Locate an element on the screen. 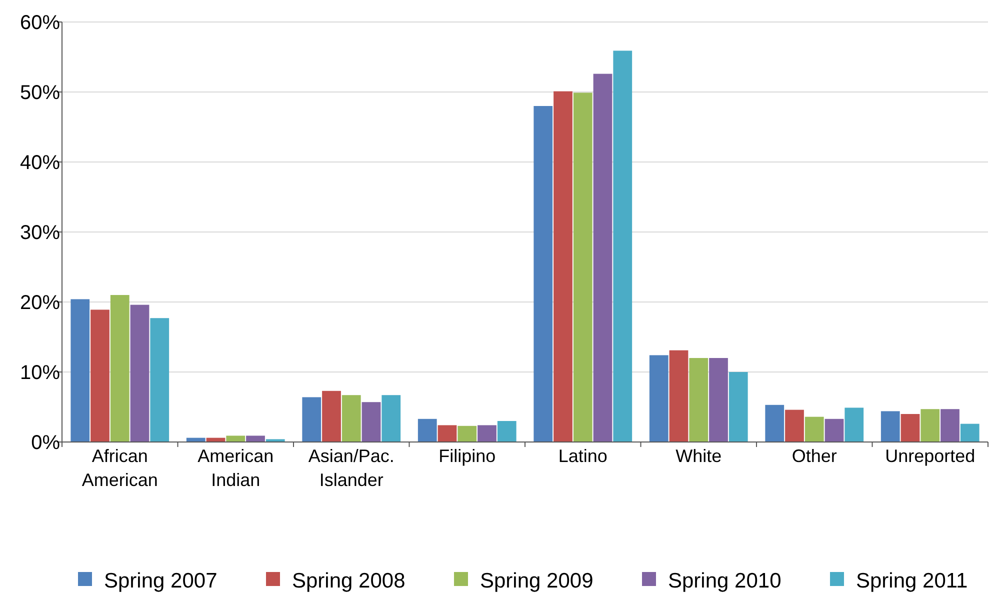 This screenshot has height=594, width=994. y-tick-label: 0% is located at coordinates (45, 443).